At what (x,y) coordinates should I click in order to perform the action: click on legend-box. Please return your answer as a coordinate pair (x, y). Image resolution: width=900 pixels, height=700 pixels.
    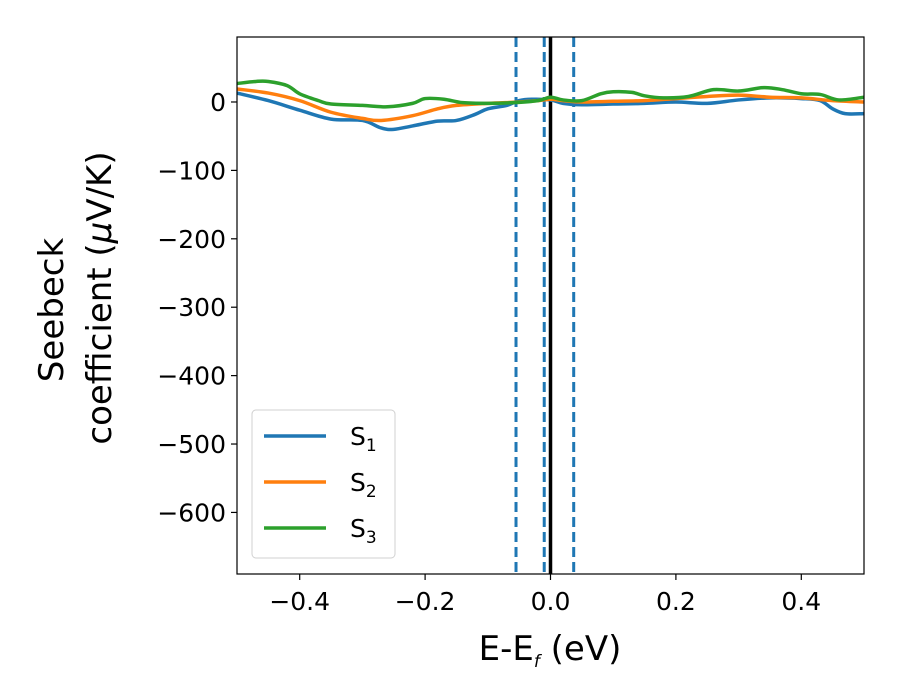
    Looking at the image, I should click on (323, 484).